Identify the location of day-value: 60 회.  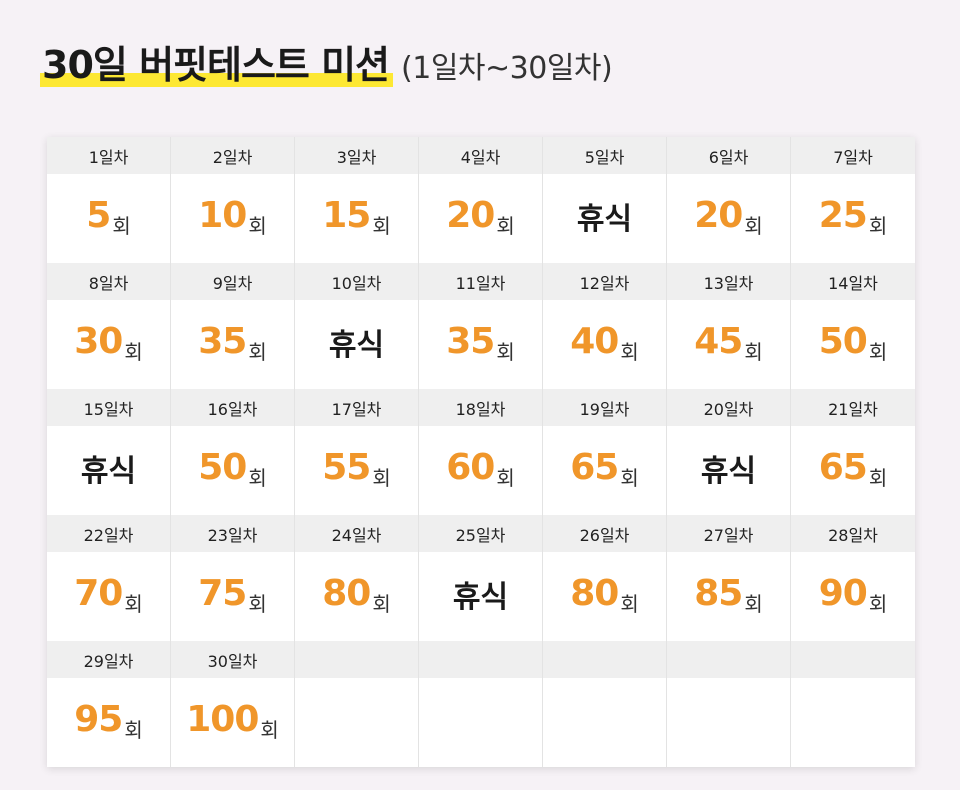
(480, 470).